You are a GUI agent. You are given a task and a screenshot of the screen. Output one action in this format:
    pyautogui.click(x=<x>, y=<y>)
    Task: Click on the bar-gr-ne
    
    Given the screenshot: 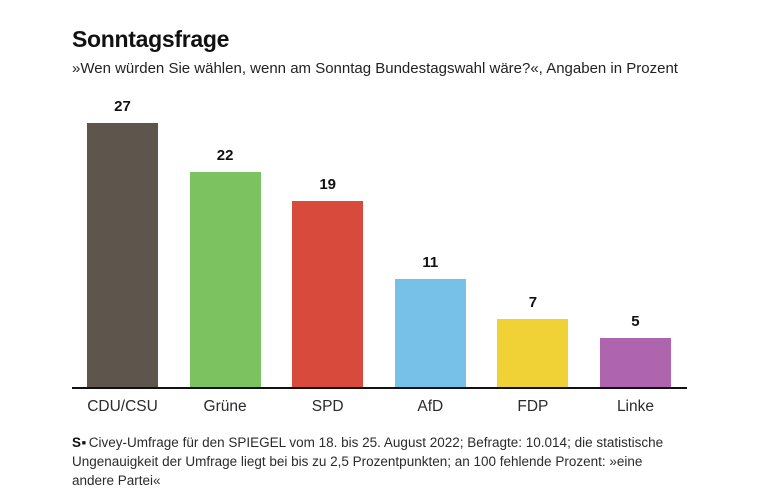 What is the action you would take?
    pyautogui.click(x=225, y=279)
    